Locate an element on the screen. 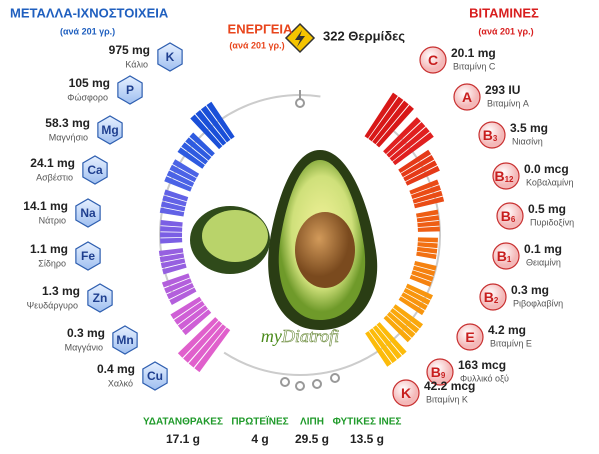  vitamin-symbol: B3 is located at coordinates (490, 135).